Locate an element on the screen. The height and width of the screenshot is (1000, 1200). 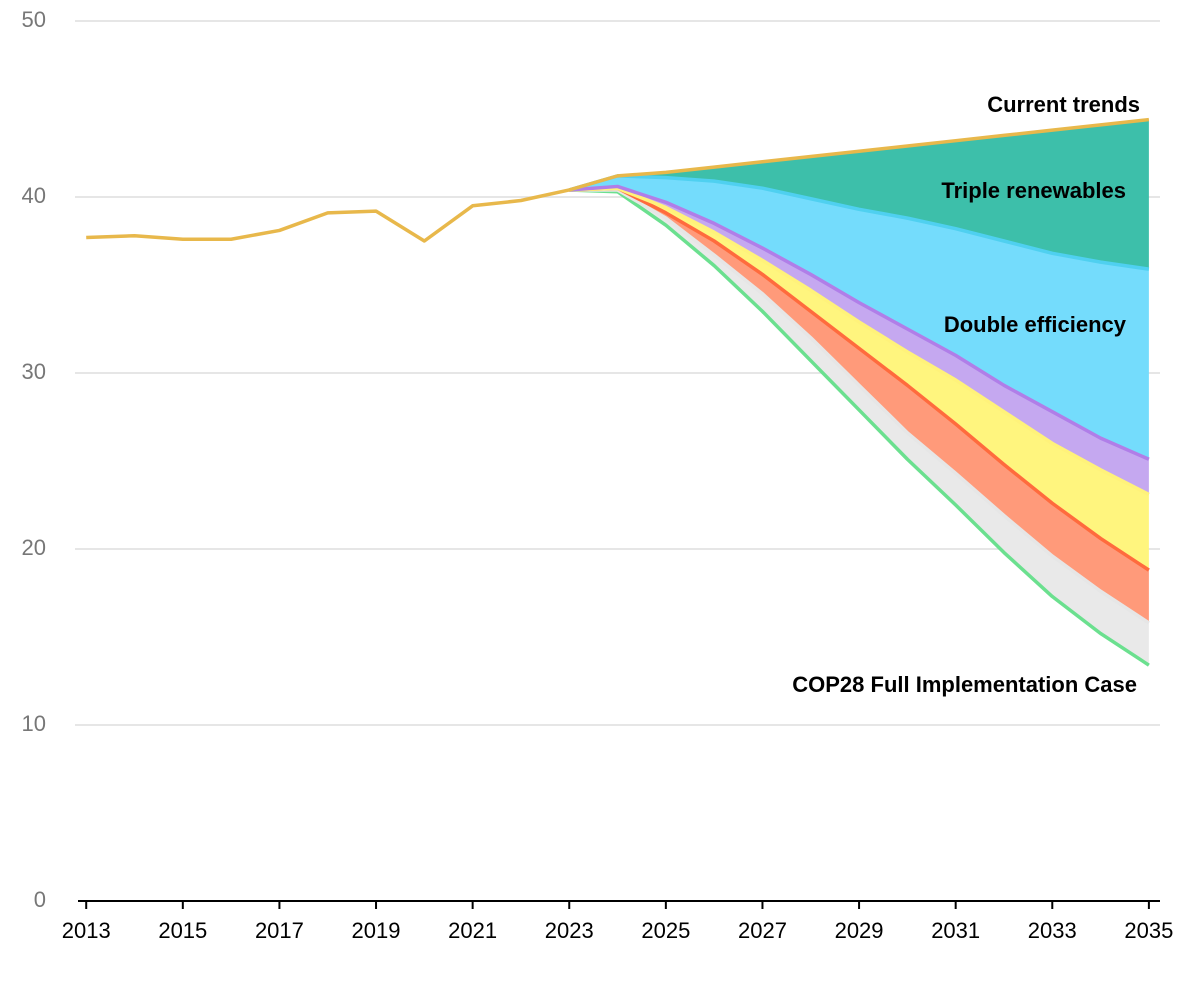
x-tick-label: 2021 is located at coordinates (472, 930).